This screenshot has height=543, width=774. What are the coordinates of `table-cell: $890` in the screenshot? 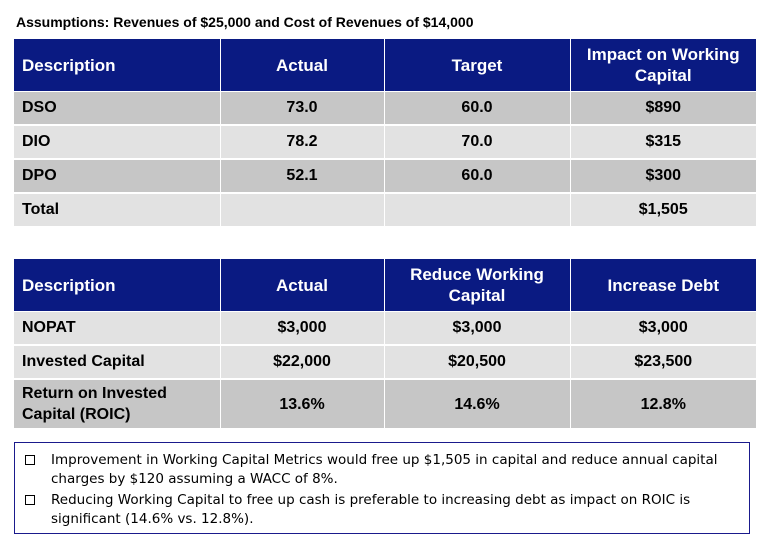 It's located at (663, 108).